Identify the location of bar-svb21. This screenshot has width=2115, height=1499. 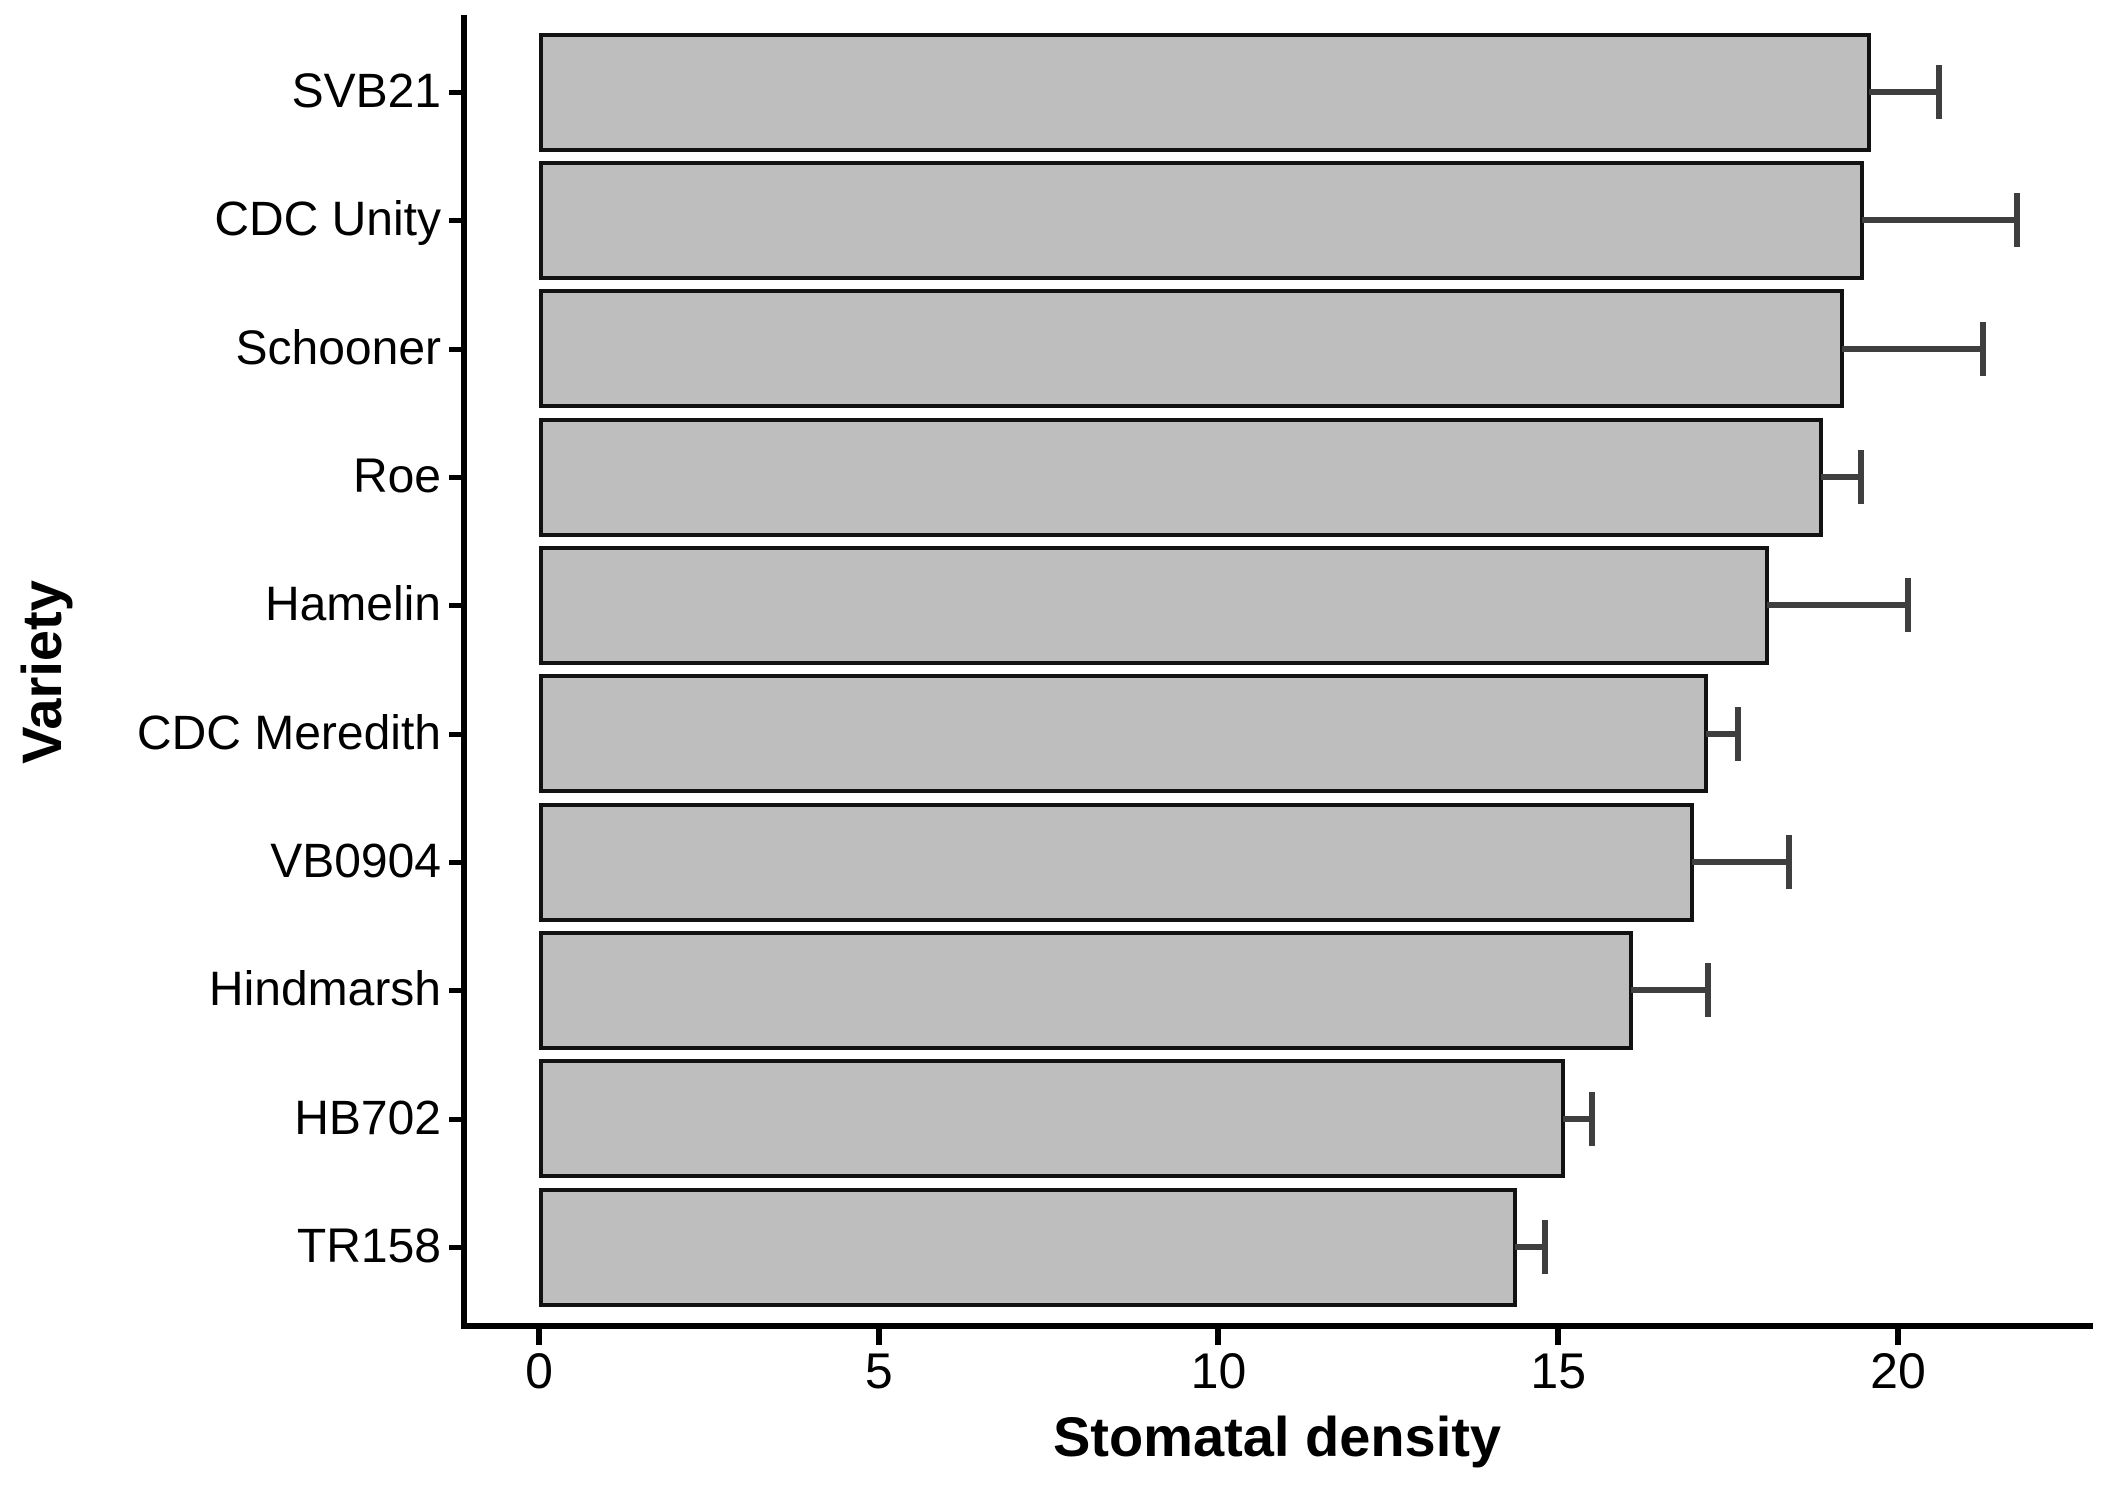
(1205, 92).